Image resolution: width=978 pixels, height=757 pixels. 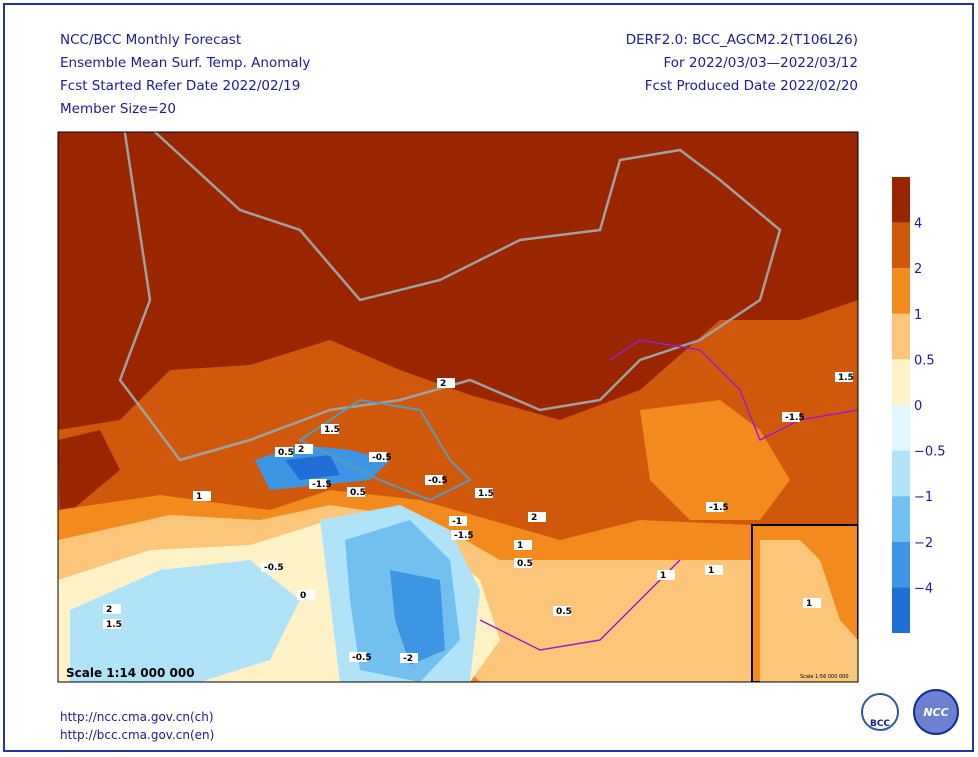 I want to click on legend-label: 1, so click(x=918, y=315).